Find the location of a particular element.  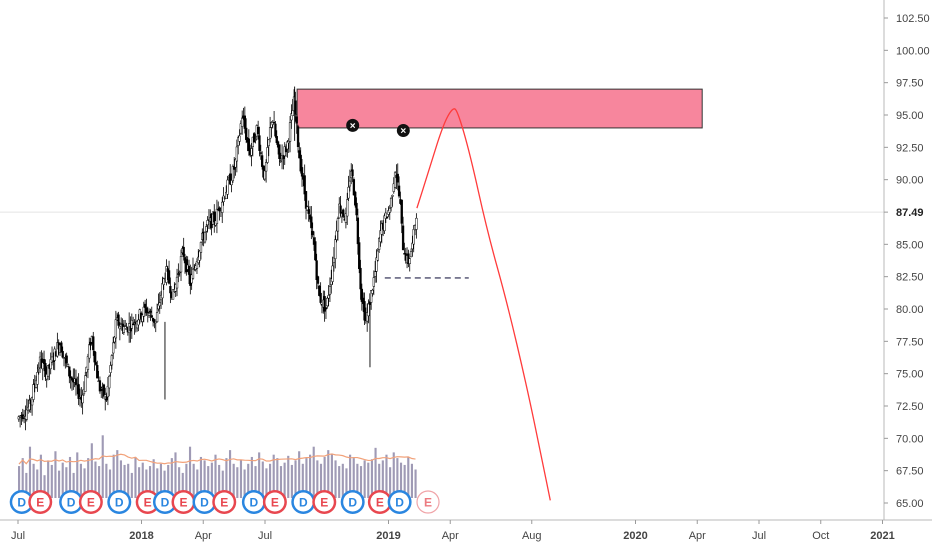

y-tick-label: 80.00 is located at coordinates (910, 310).